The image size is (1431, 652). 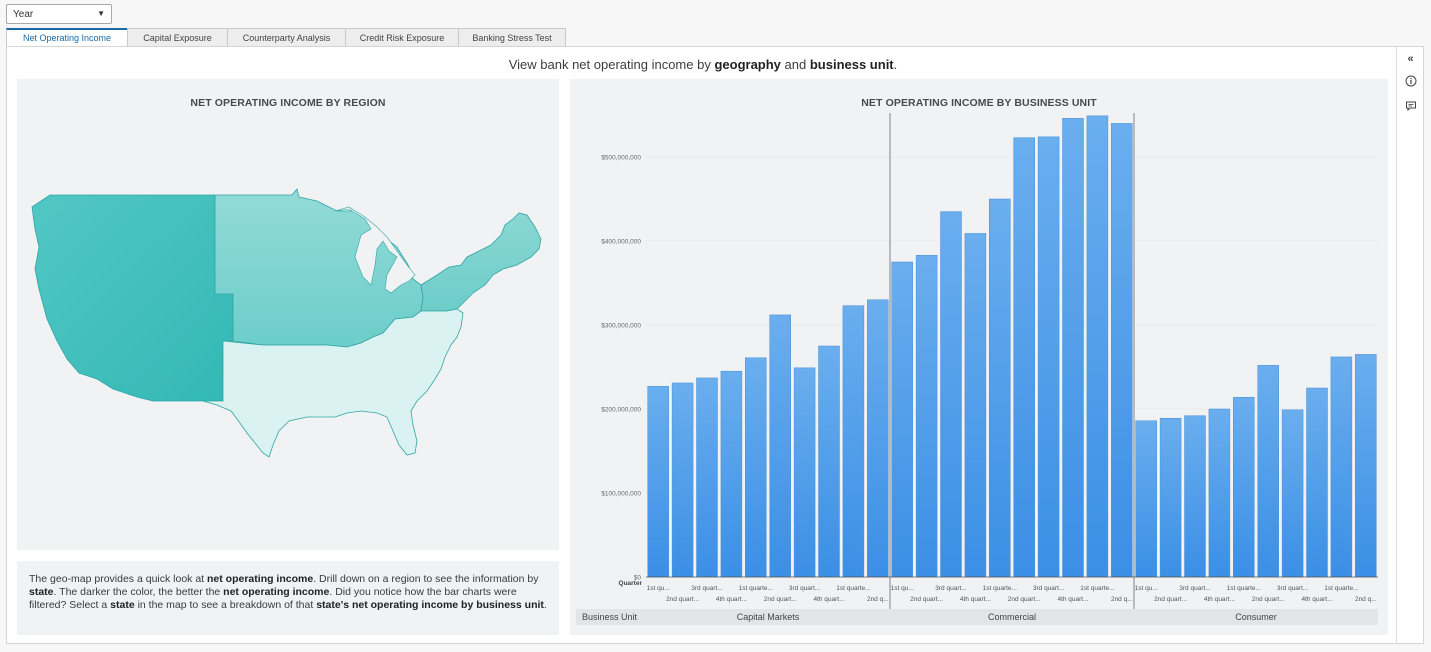 I want to click on chart-title: NET OPERATING INCOME BY BUSINESS UNIT, so click(x=979, y=103).